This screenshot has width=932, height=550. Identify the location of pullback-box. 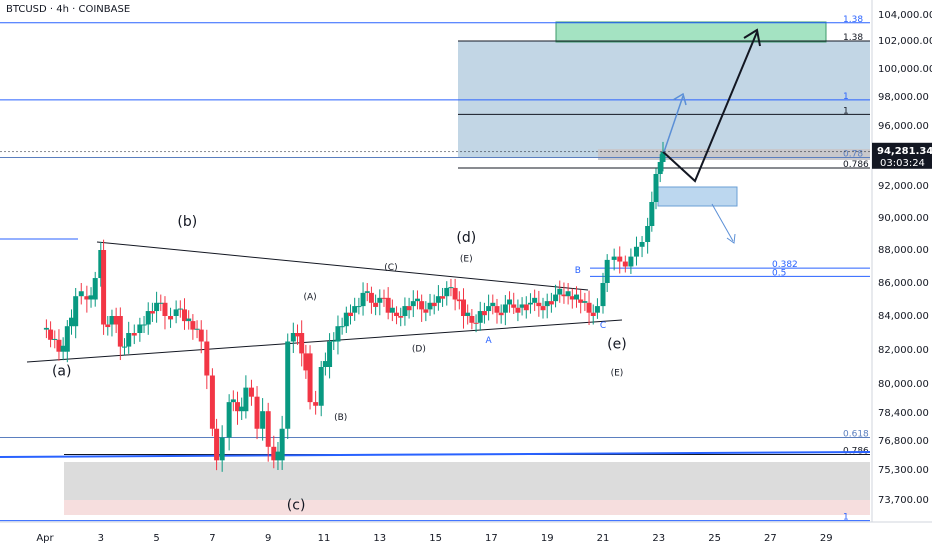
(697, 196).